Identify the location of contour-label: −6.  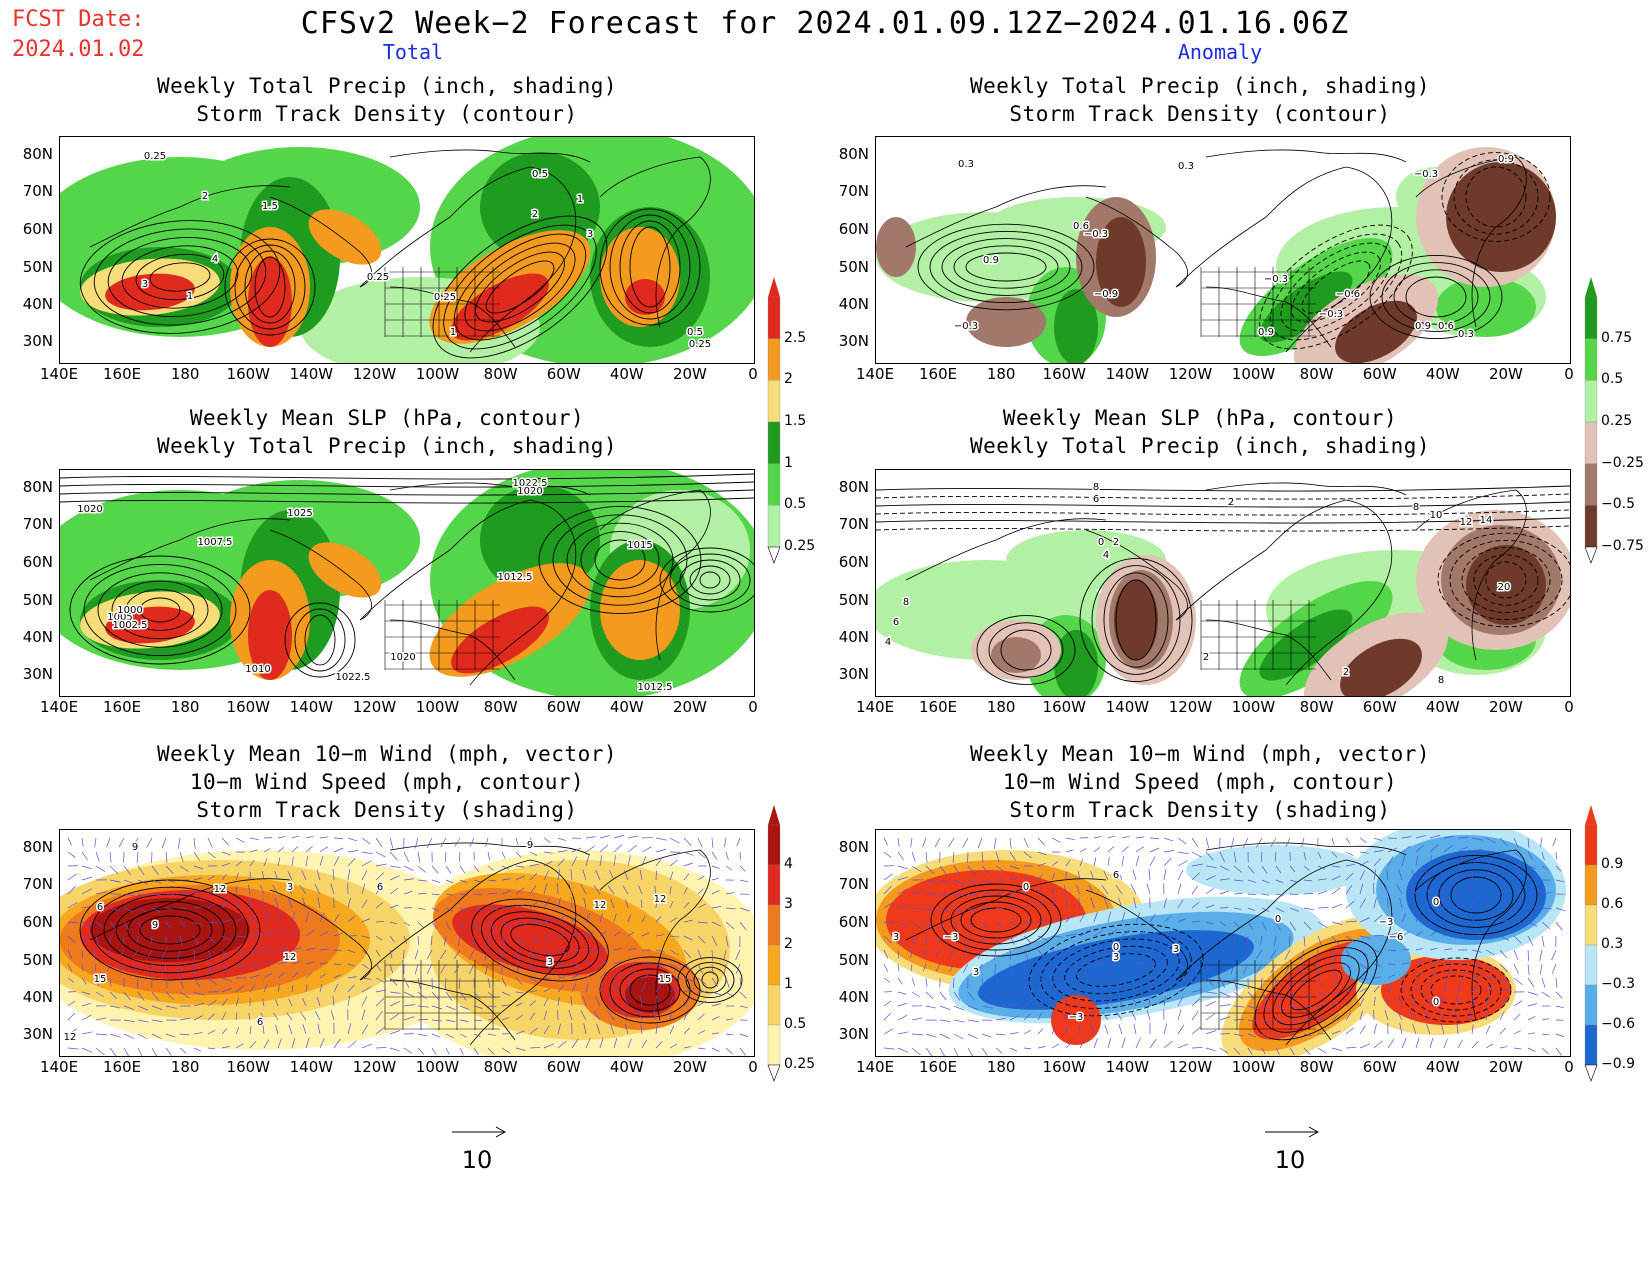
(1396, 937).